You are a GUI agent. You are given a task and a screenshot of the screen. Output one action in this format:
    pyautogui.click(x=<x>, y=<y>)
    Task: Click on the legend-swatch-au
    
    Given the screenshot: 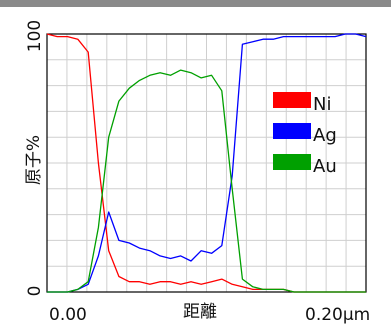 What is the action you would take?
    pyautogui.click(x=292, y=162)
    